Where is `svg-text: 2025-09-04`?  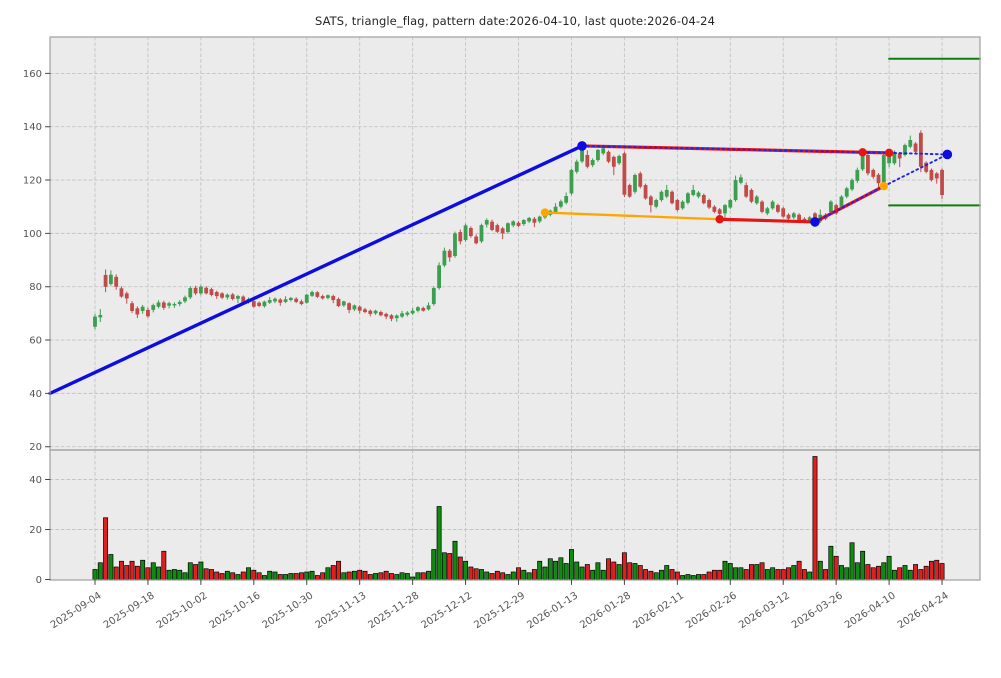 svg-text: 2025-09-04 is located at coordinates (76, 610).